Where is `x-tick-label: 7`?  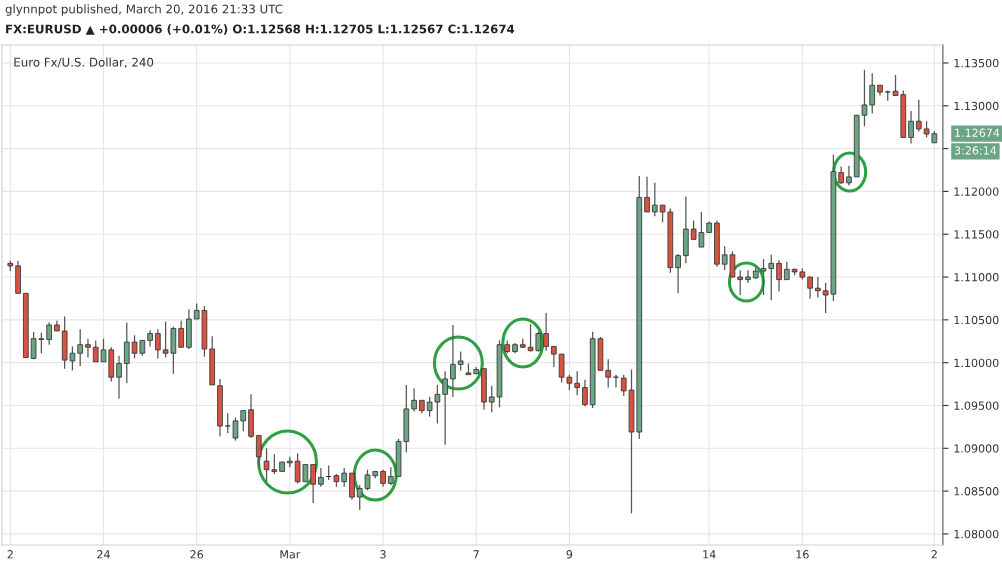 x-tick-label: 7 is located at coordinates (476, 554).